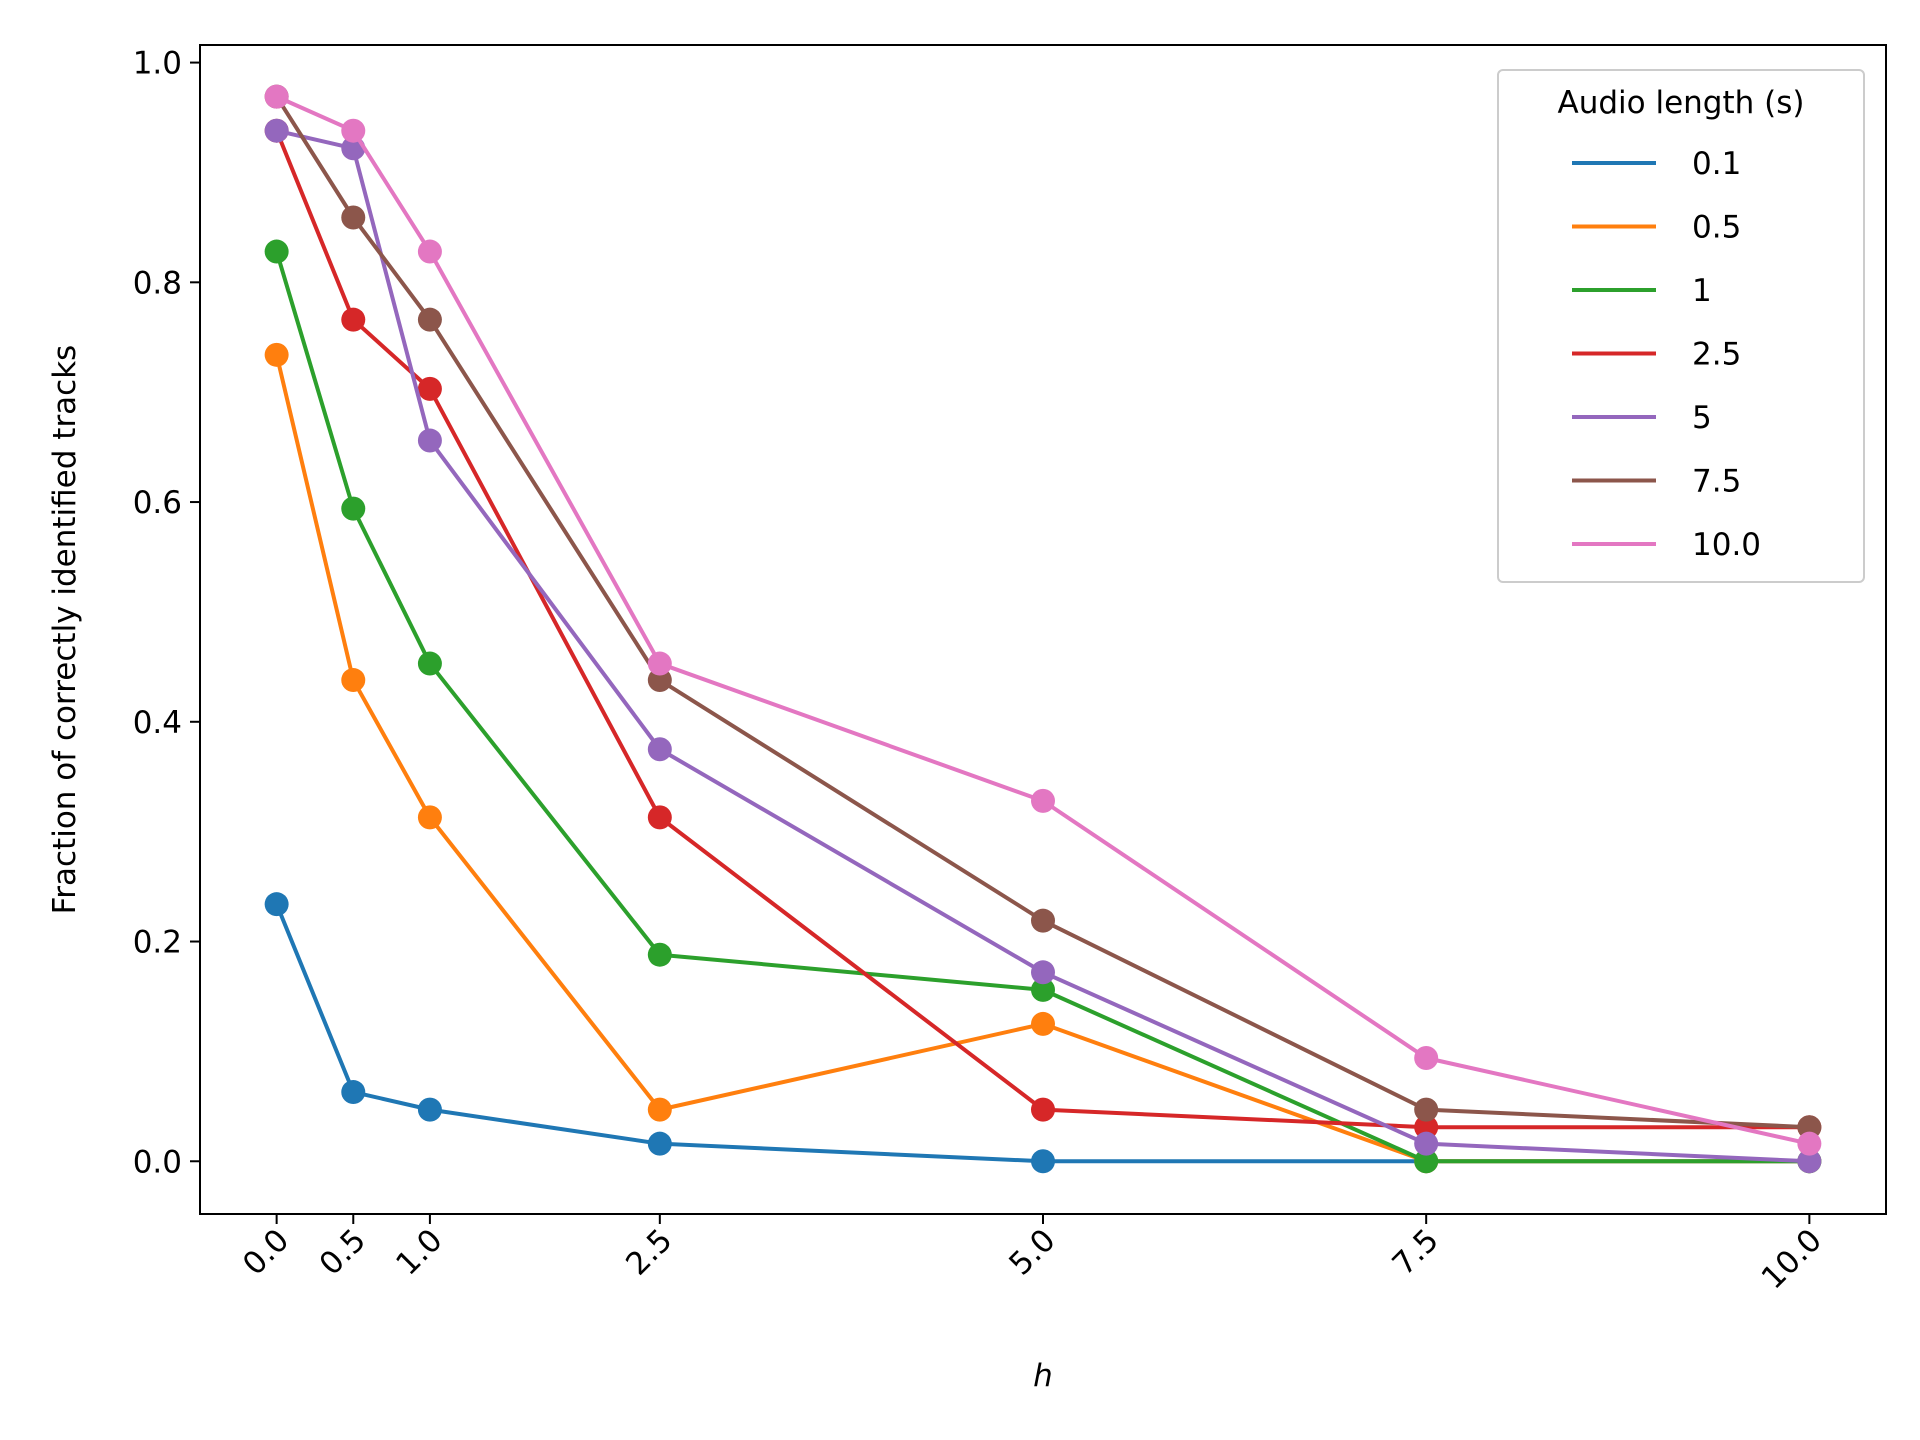  I want to click on legend-item: 10.0, so click(1666, 545).